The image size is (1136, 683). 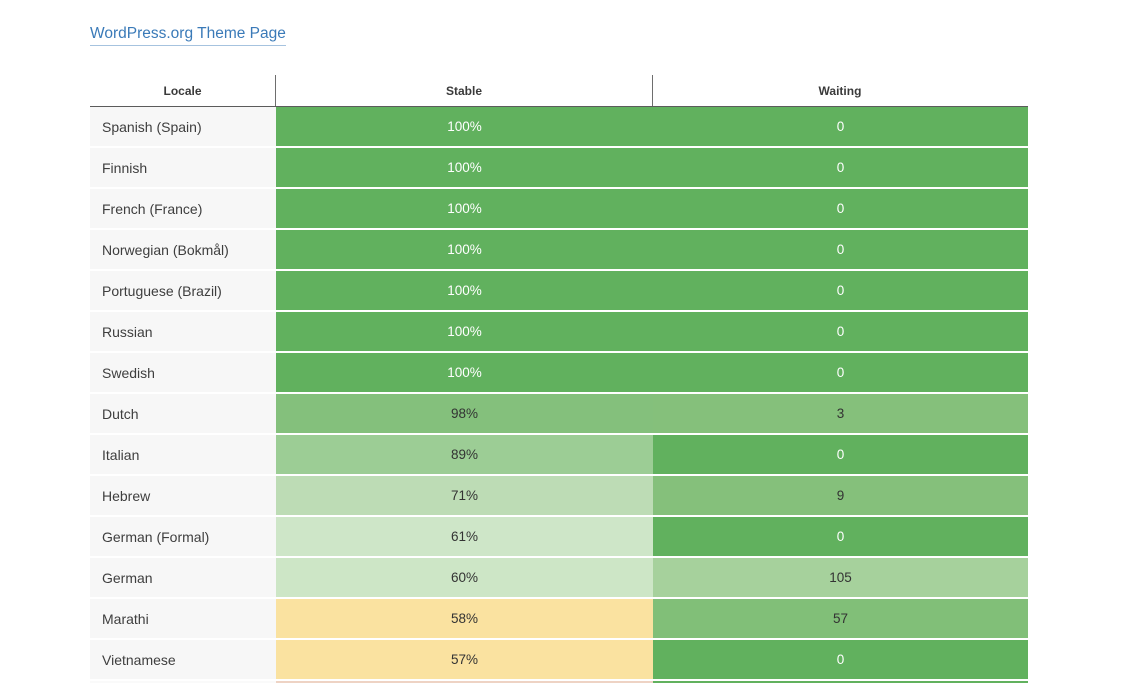 I want to click on stable-cell: 61%, so click(x=464, y=536).